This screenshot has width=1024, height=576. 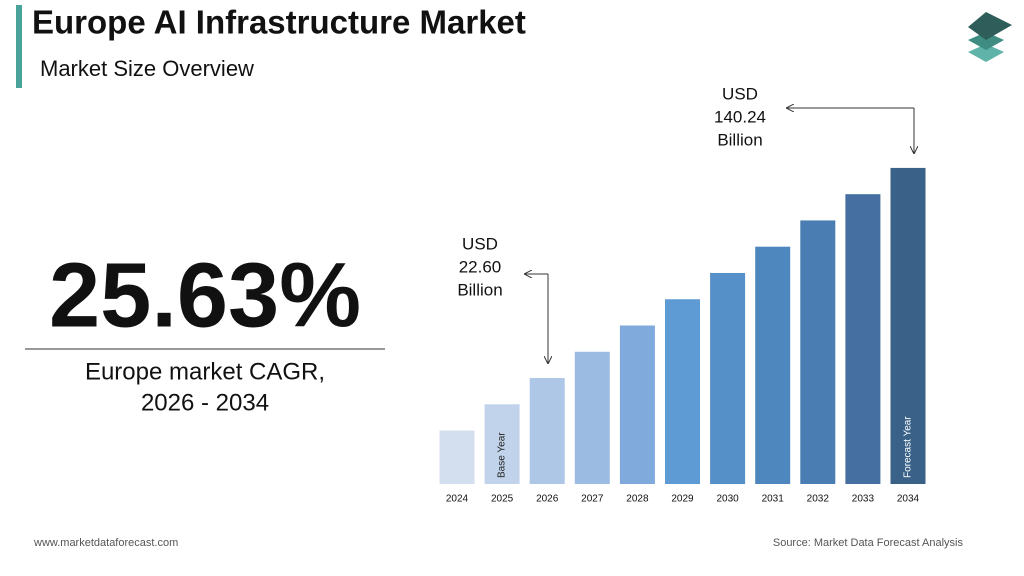 I want to click on title-accent, so click(x=19, y=46).